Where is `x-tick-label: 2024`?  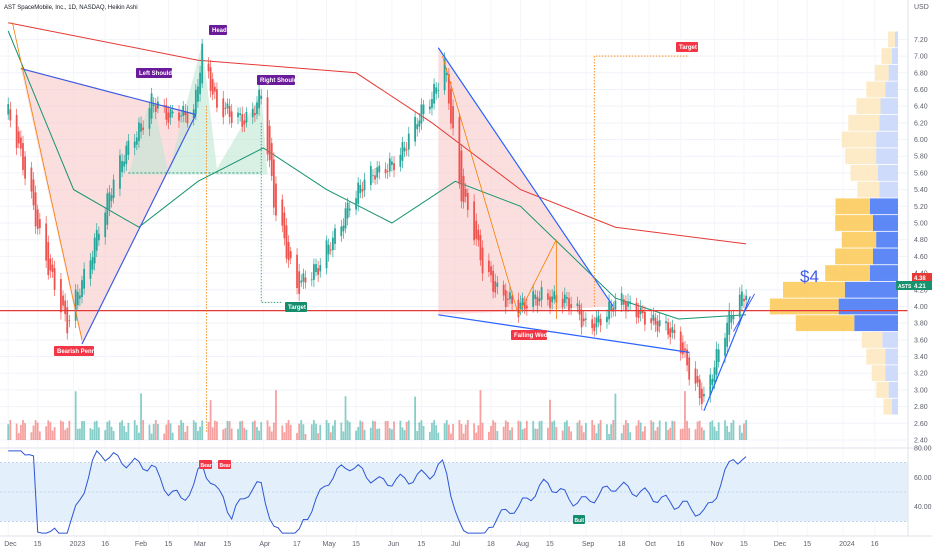
x-tick-label: 2024 is located at coordinates (847, 544).